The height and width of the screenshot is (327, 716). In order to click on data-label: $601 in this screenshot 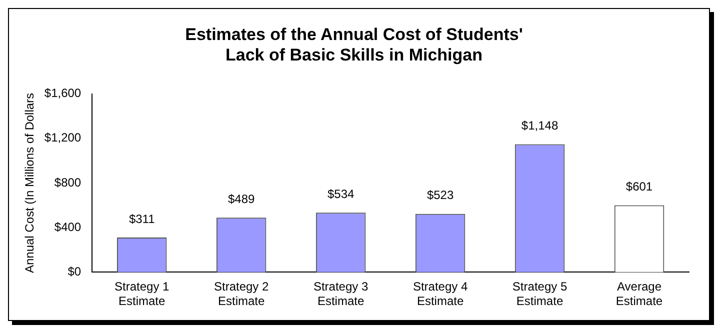, I will do `click(639, 187)`.